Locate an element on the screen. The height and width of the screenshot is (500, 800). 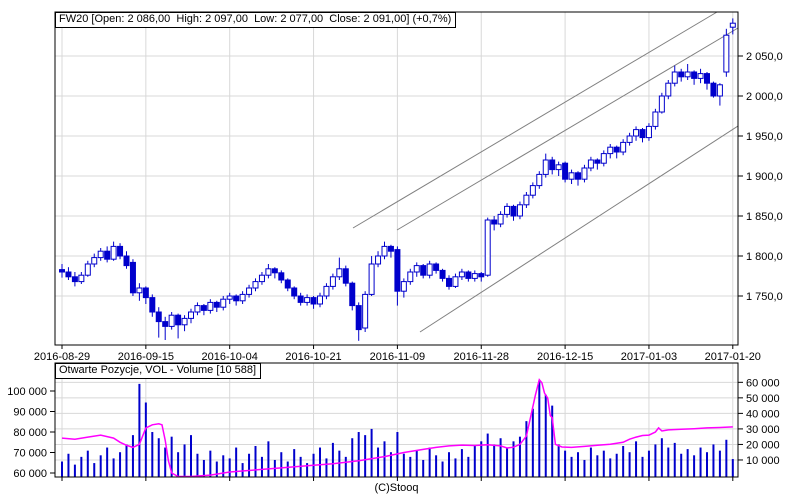
axis-label: 1 850,0 is located at coordinates (764, 217).